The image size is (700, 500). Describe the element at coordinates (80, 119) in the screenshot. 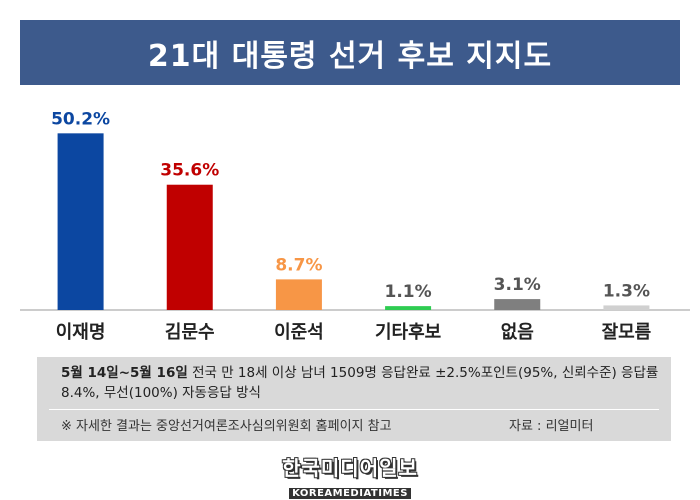

I see `value-label-1: 50.2%` at that location.